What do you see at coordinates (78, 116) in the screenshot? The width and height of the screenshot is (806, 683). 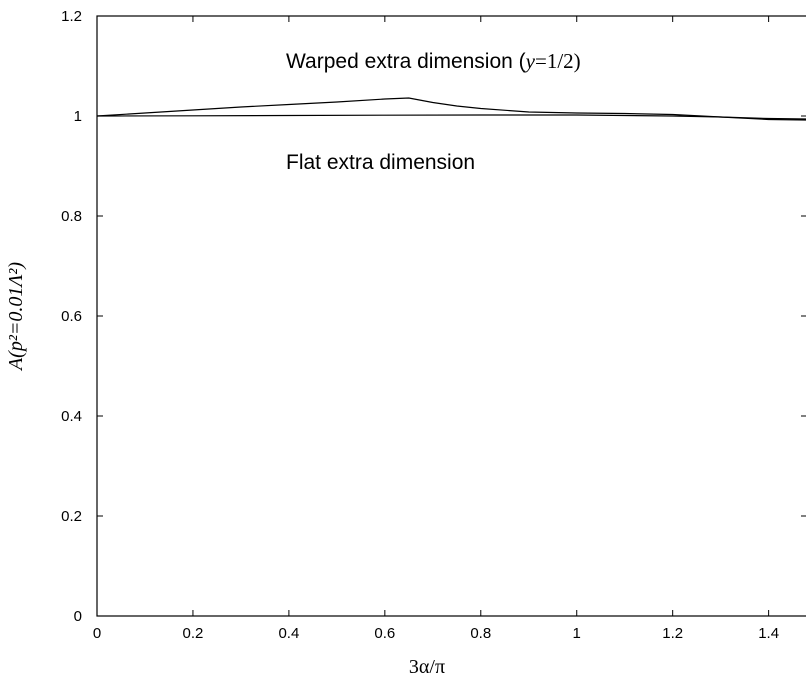 I see `y-tick-label: 1` at bounding box center [78, 116].